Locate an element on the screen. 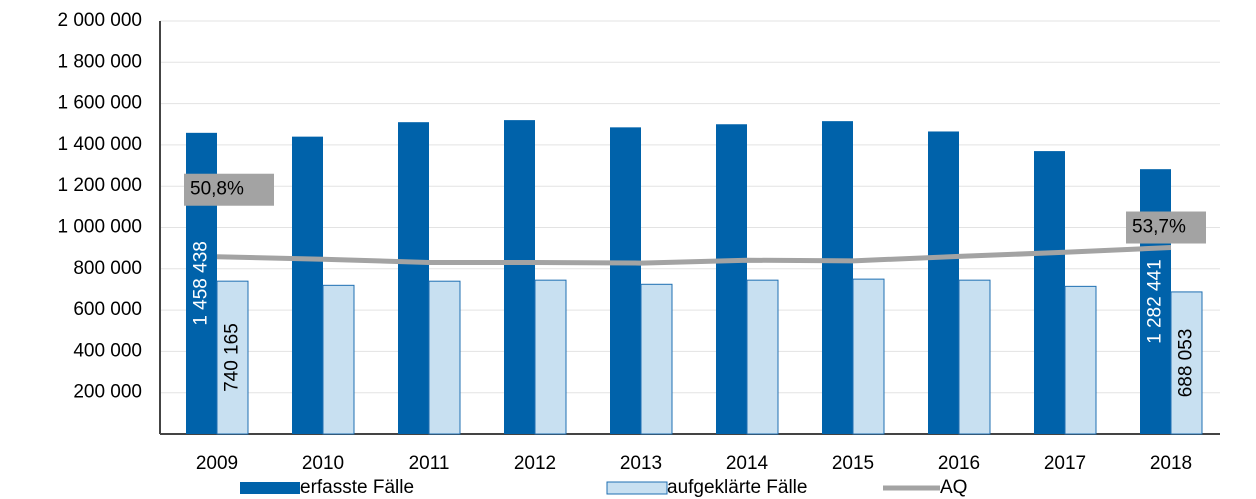 This screenshot has height=499, width=1256. value-label: 50,8% is located at coordinates (217, 189).